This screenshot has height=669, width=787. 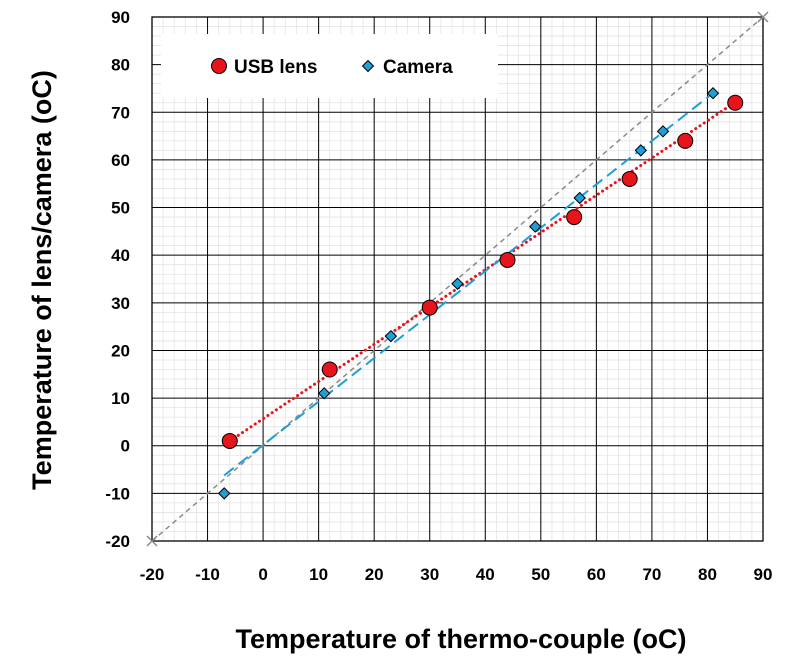 I want to click on y-tick-label: 10, so click(x=120, y=398).